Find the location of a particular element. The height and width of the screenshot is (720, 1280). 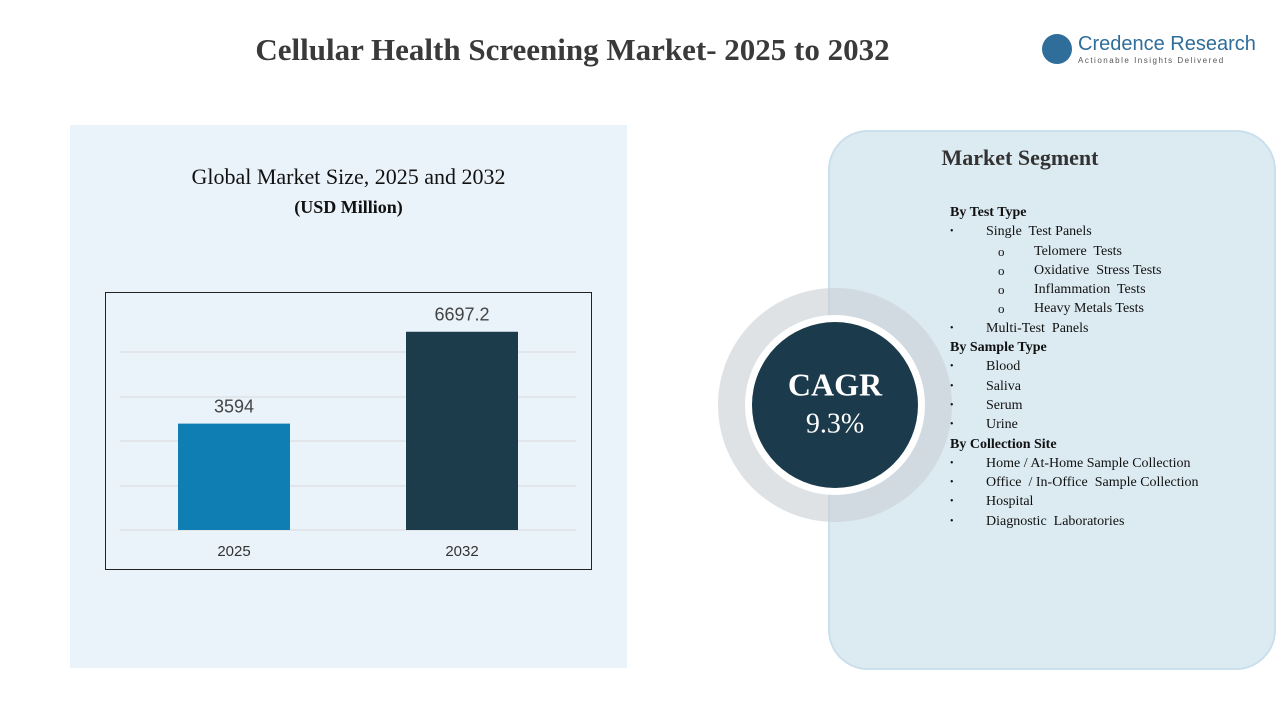

segment-item: • Single Test Panels is located at coordinates (1074, 231).